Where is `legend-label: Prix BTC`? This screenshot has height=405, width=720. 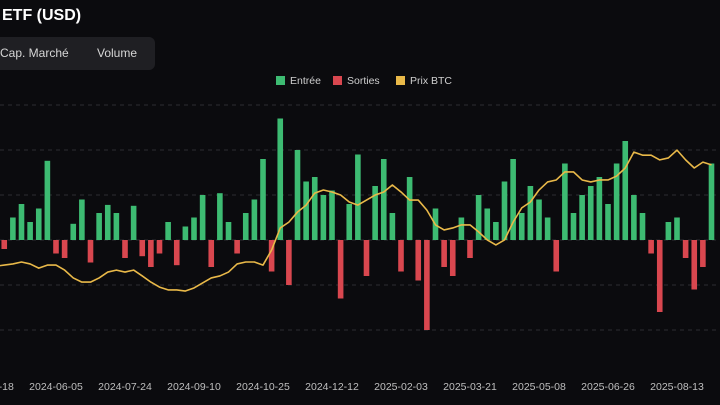 legend-label: Prix BTC is located at coordinates (431, 81).